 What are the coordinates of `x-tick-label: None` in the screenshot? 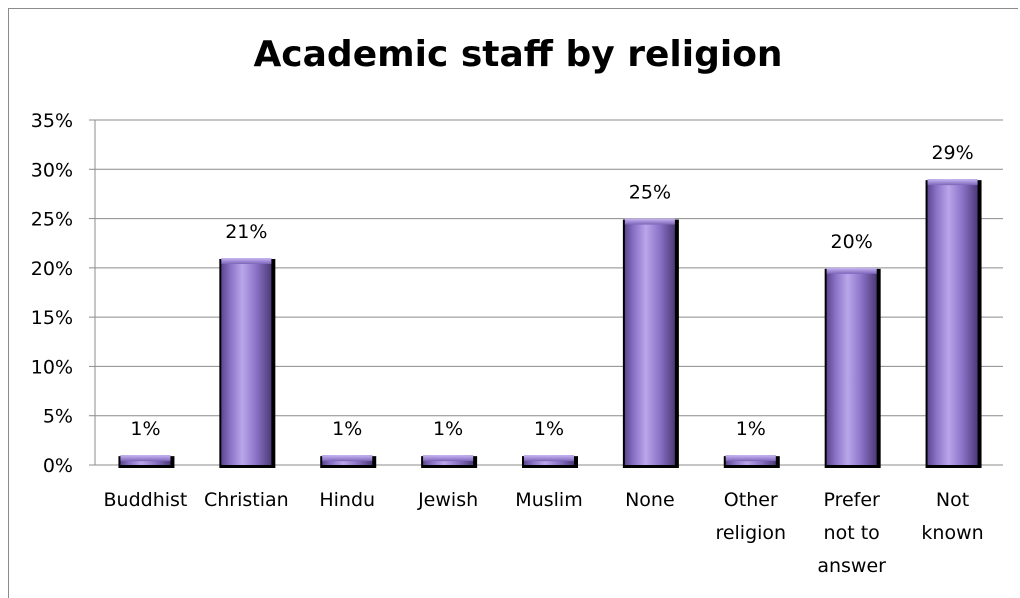 It's located at (650, 500).